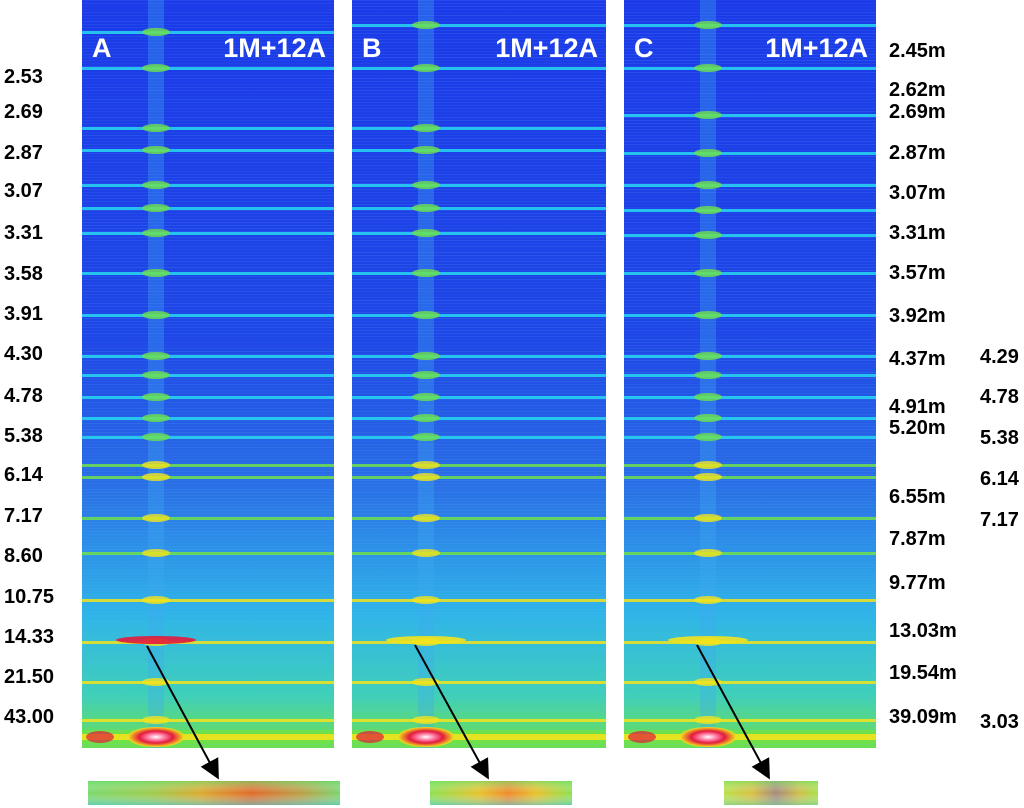  I want to click on right-label: 4.29, so click(999, 357).